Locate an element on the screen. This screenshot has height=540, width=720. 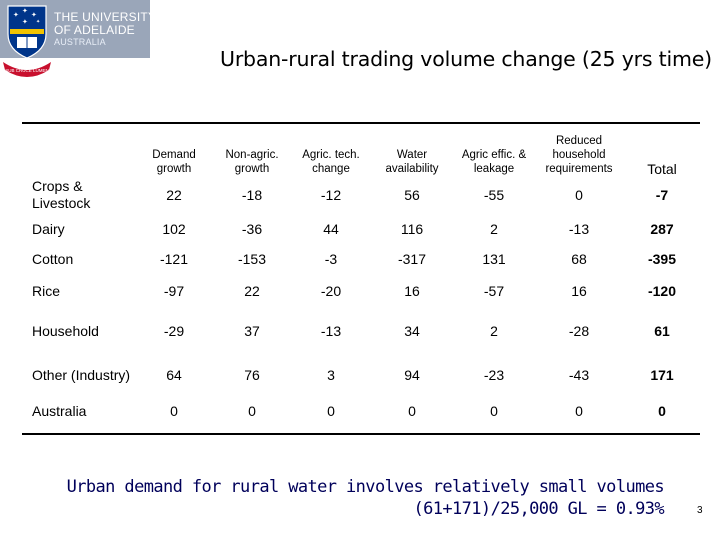
cell-value: -97 is located at coordinates (174, 291).